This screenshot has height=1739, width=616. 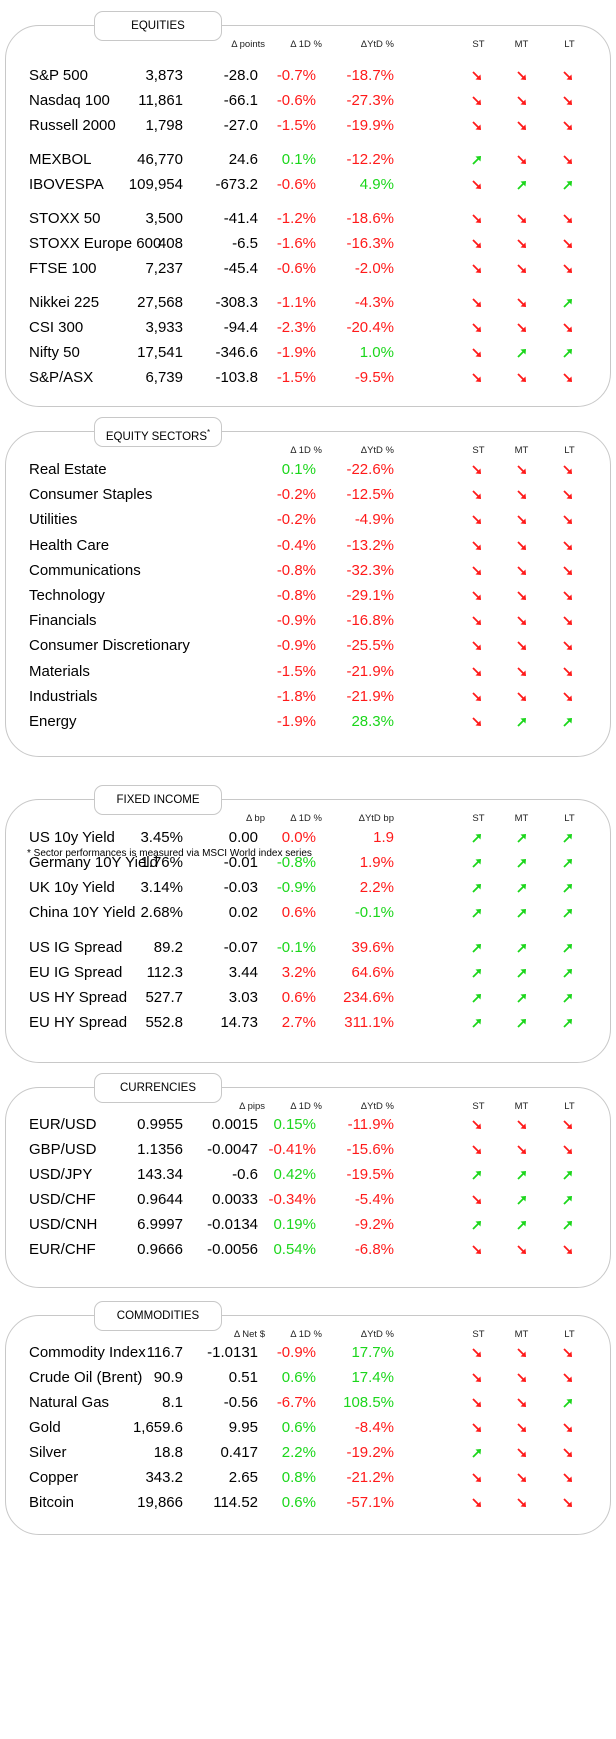 What do you see at coordinates (160, 1224) in the screenshot?
I see `level-value: 6.9997` at bounding box center [160, 1224].